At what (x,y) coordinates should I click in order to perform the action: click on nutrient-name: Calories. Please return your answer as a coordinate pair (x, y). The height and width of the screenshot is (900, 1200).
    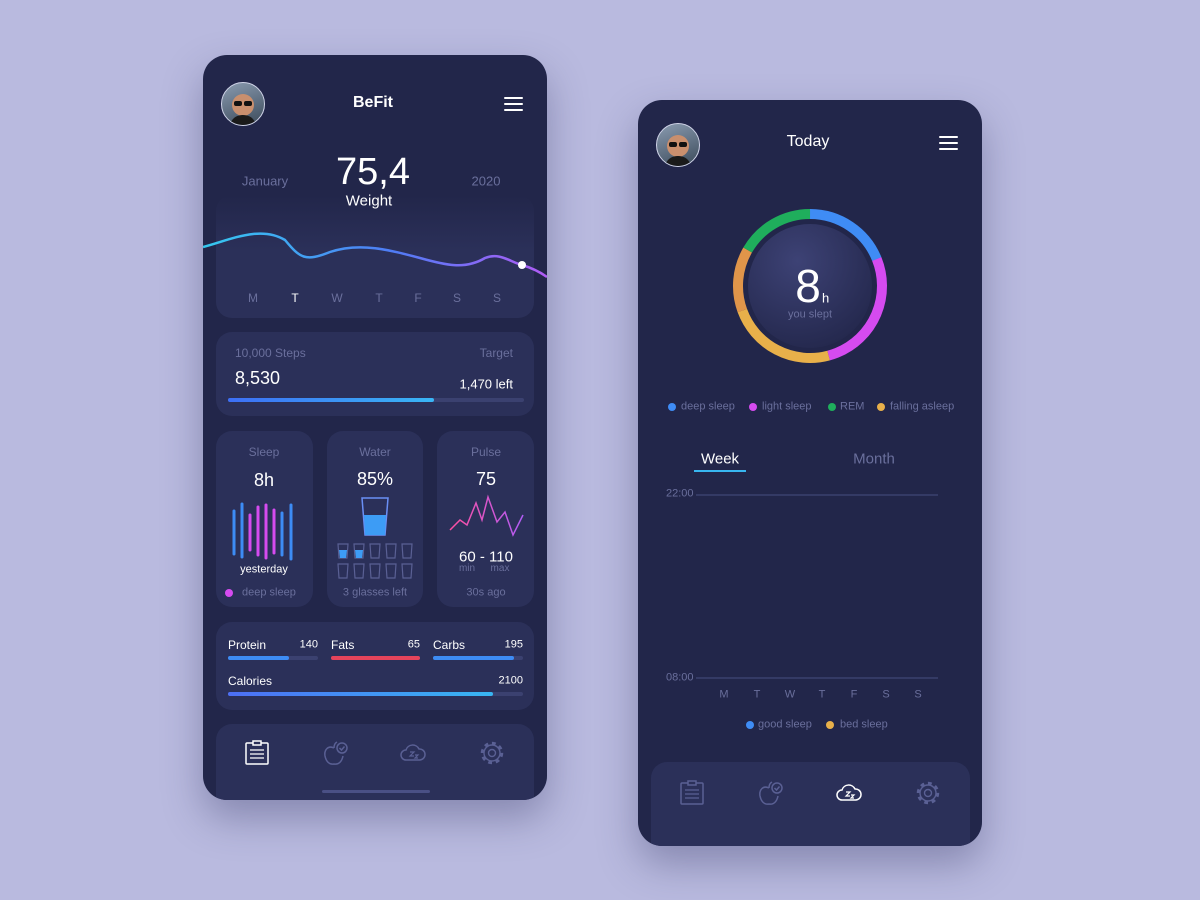
    Looking at the image, I should click on (250, 681).